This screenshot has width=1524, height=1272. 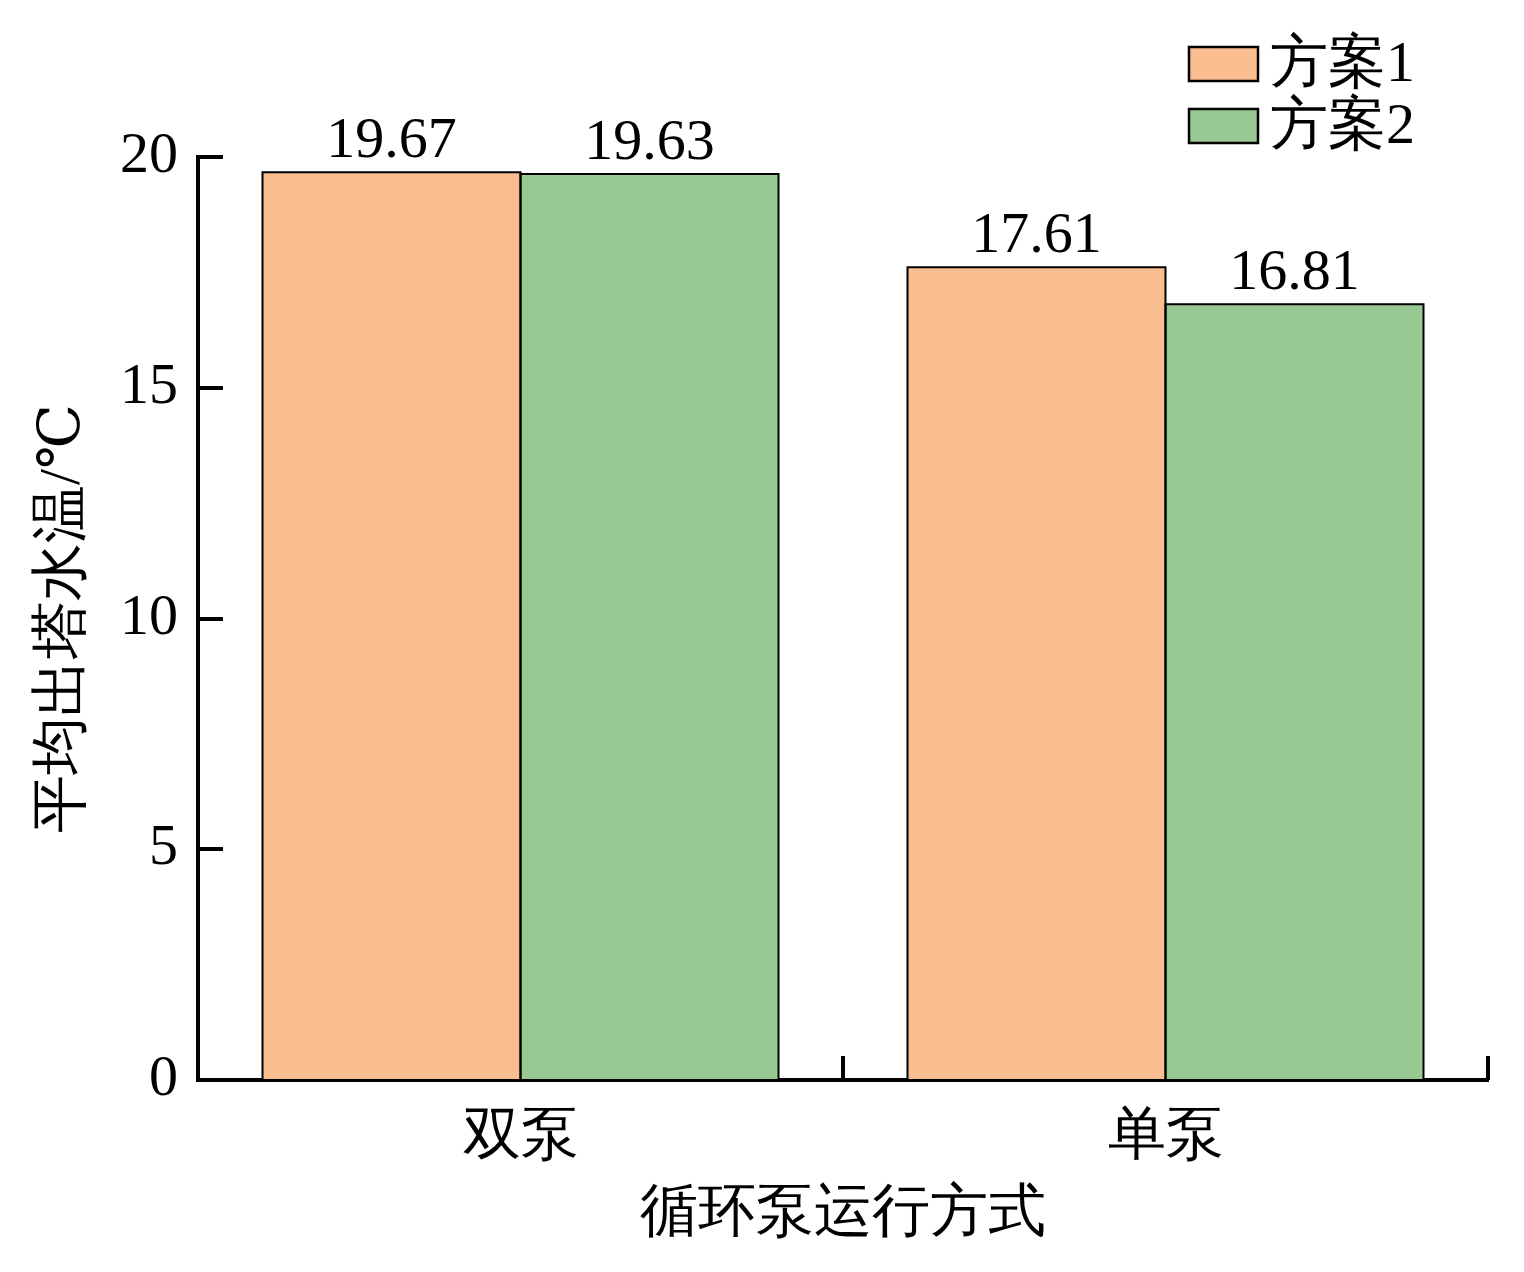 I want to click on data-label: 17.61, so click(x=1036, y=233).